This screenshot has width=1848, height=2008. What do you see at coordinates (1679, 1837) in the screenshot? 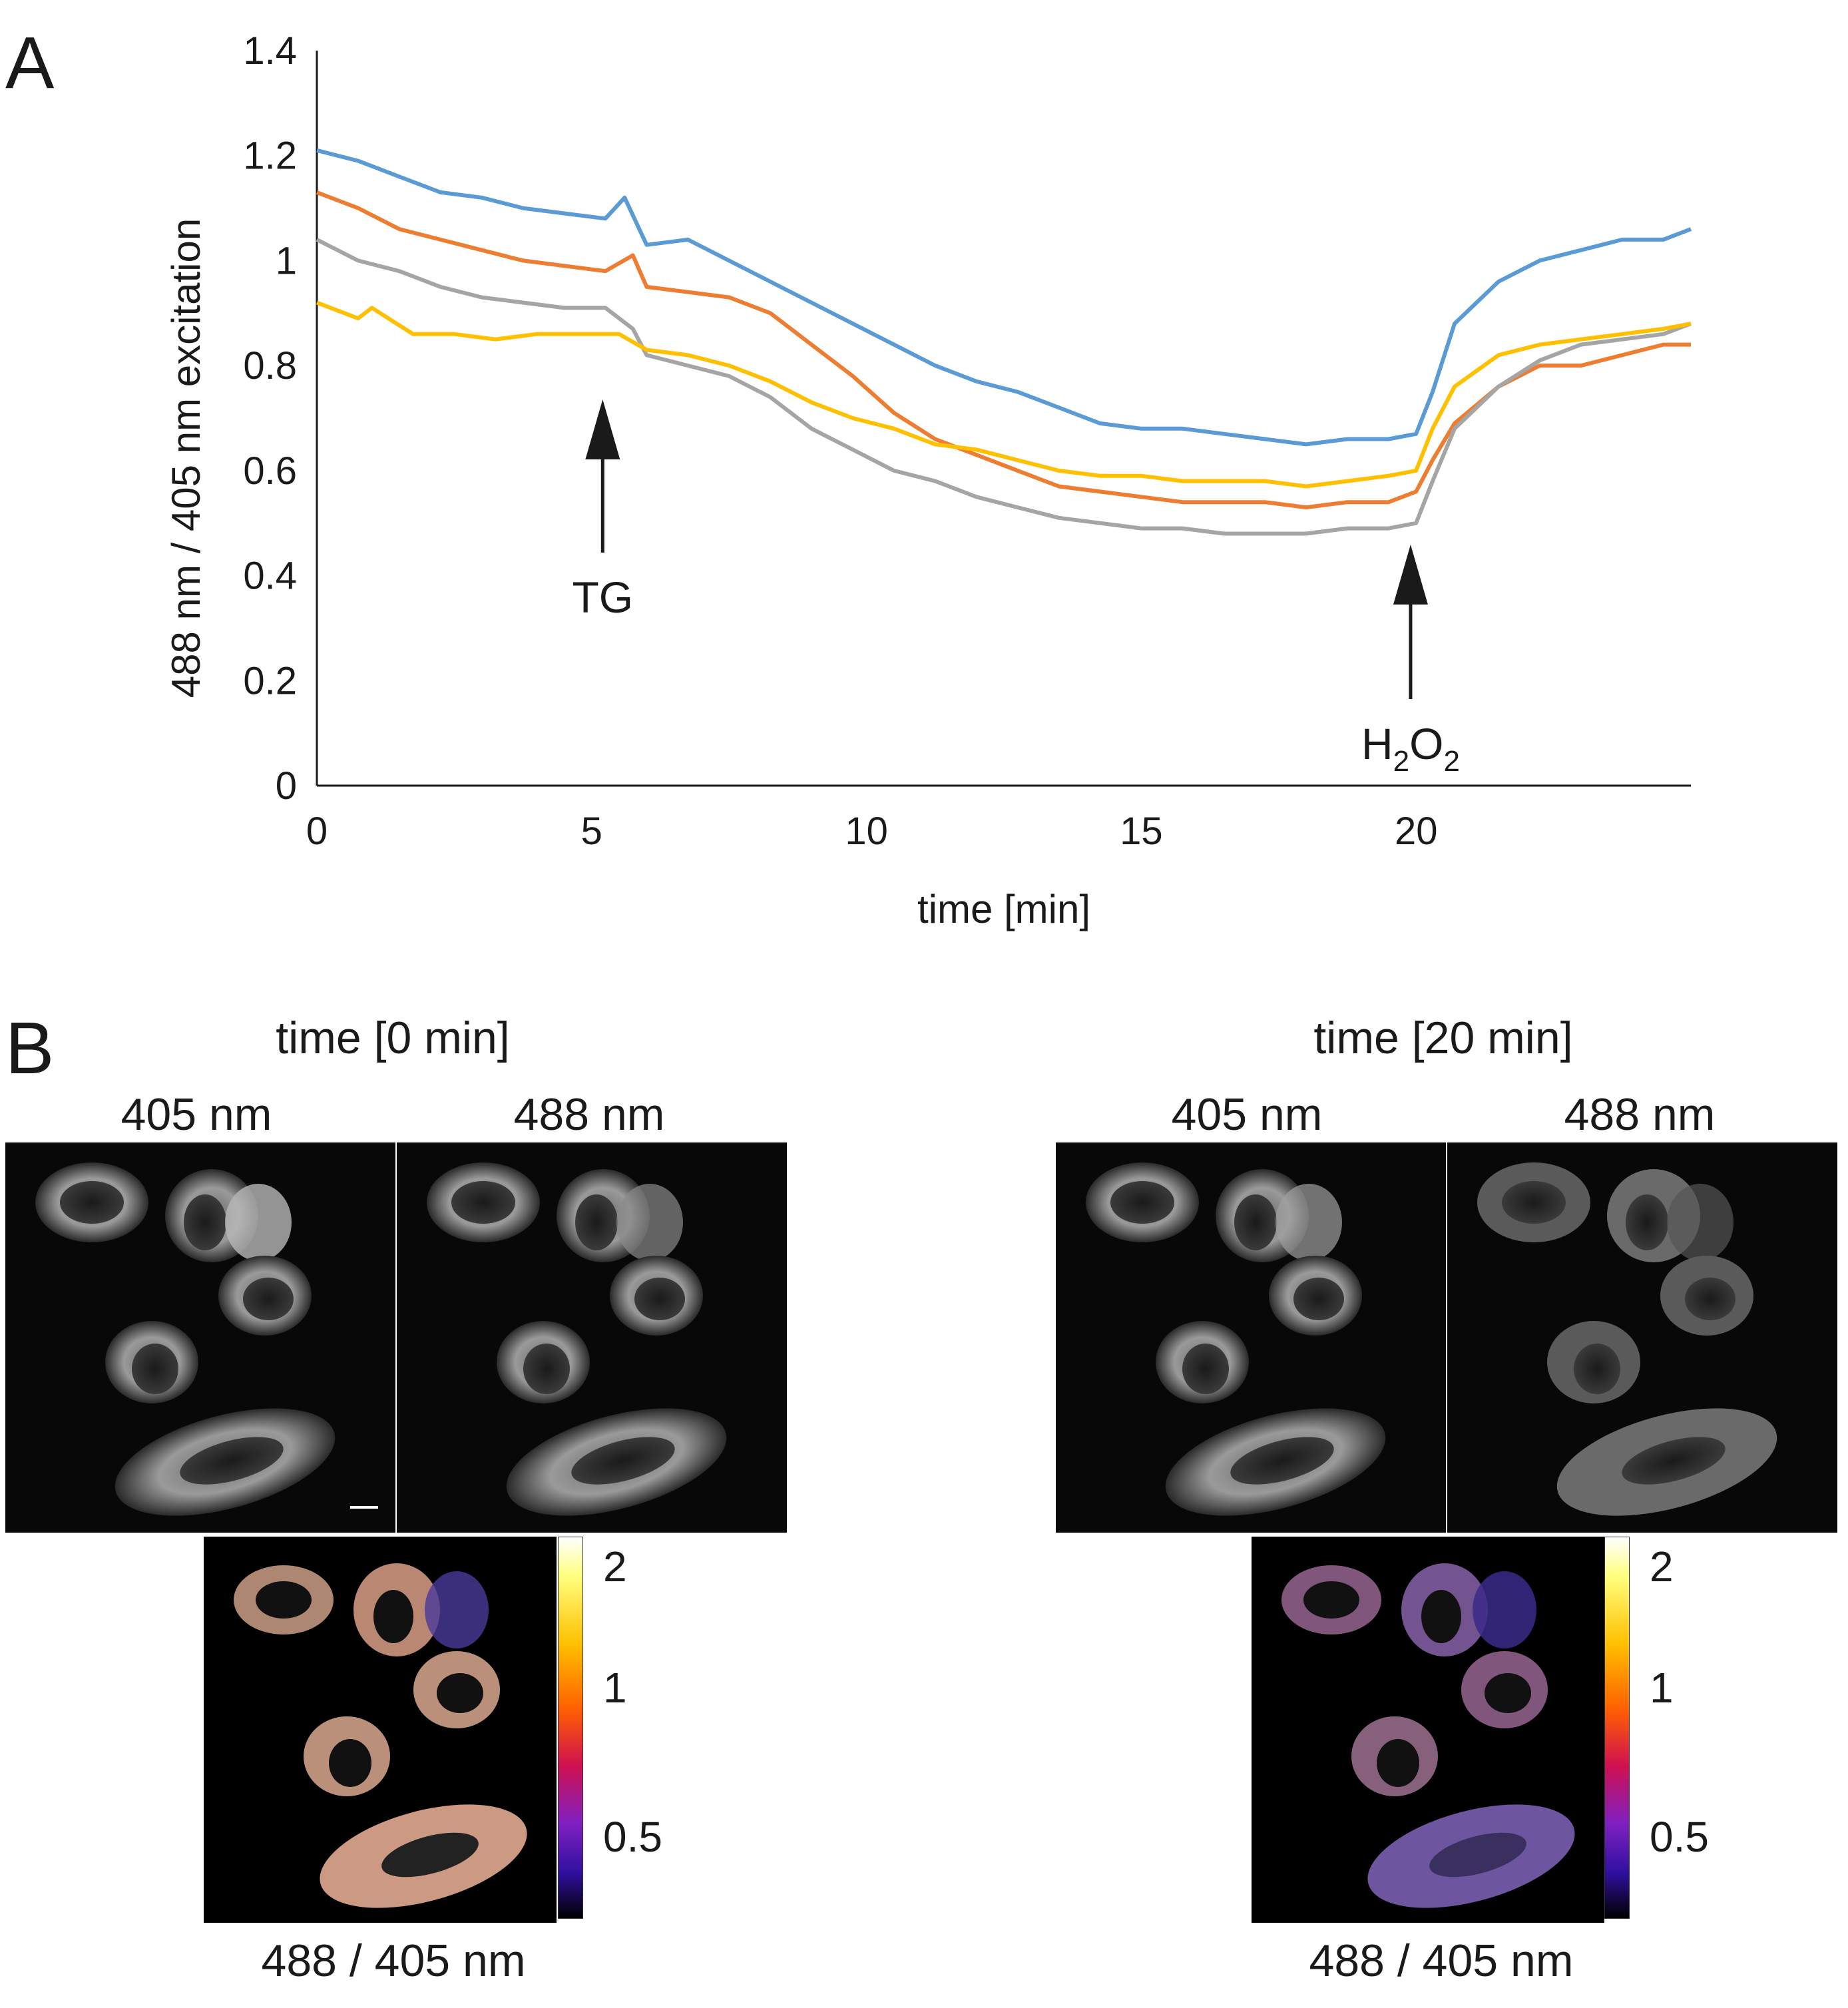
I see `colorbar-t20-tick-0-5: 0.5` at bounding box center [1679, 1837].